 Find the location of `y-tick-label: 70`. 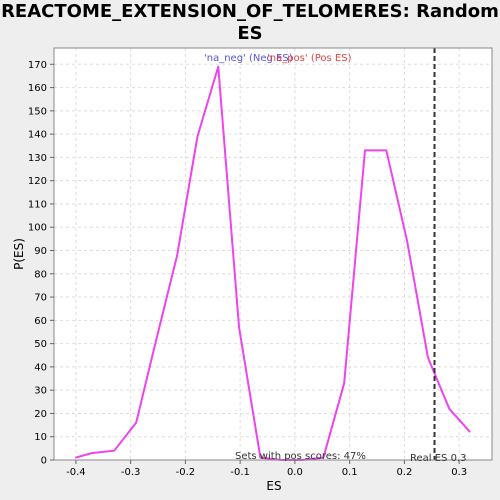

y-tick-label: 70 is located at coordinates (40, 298).